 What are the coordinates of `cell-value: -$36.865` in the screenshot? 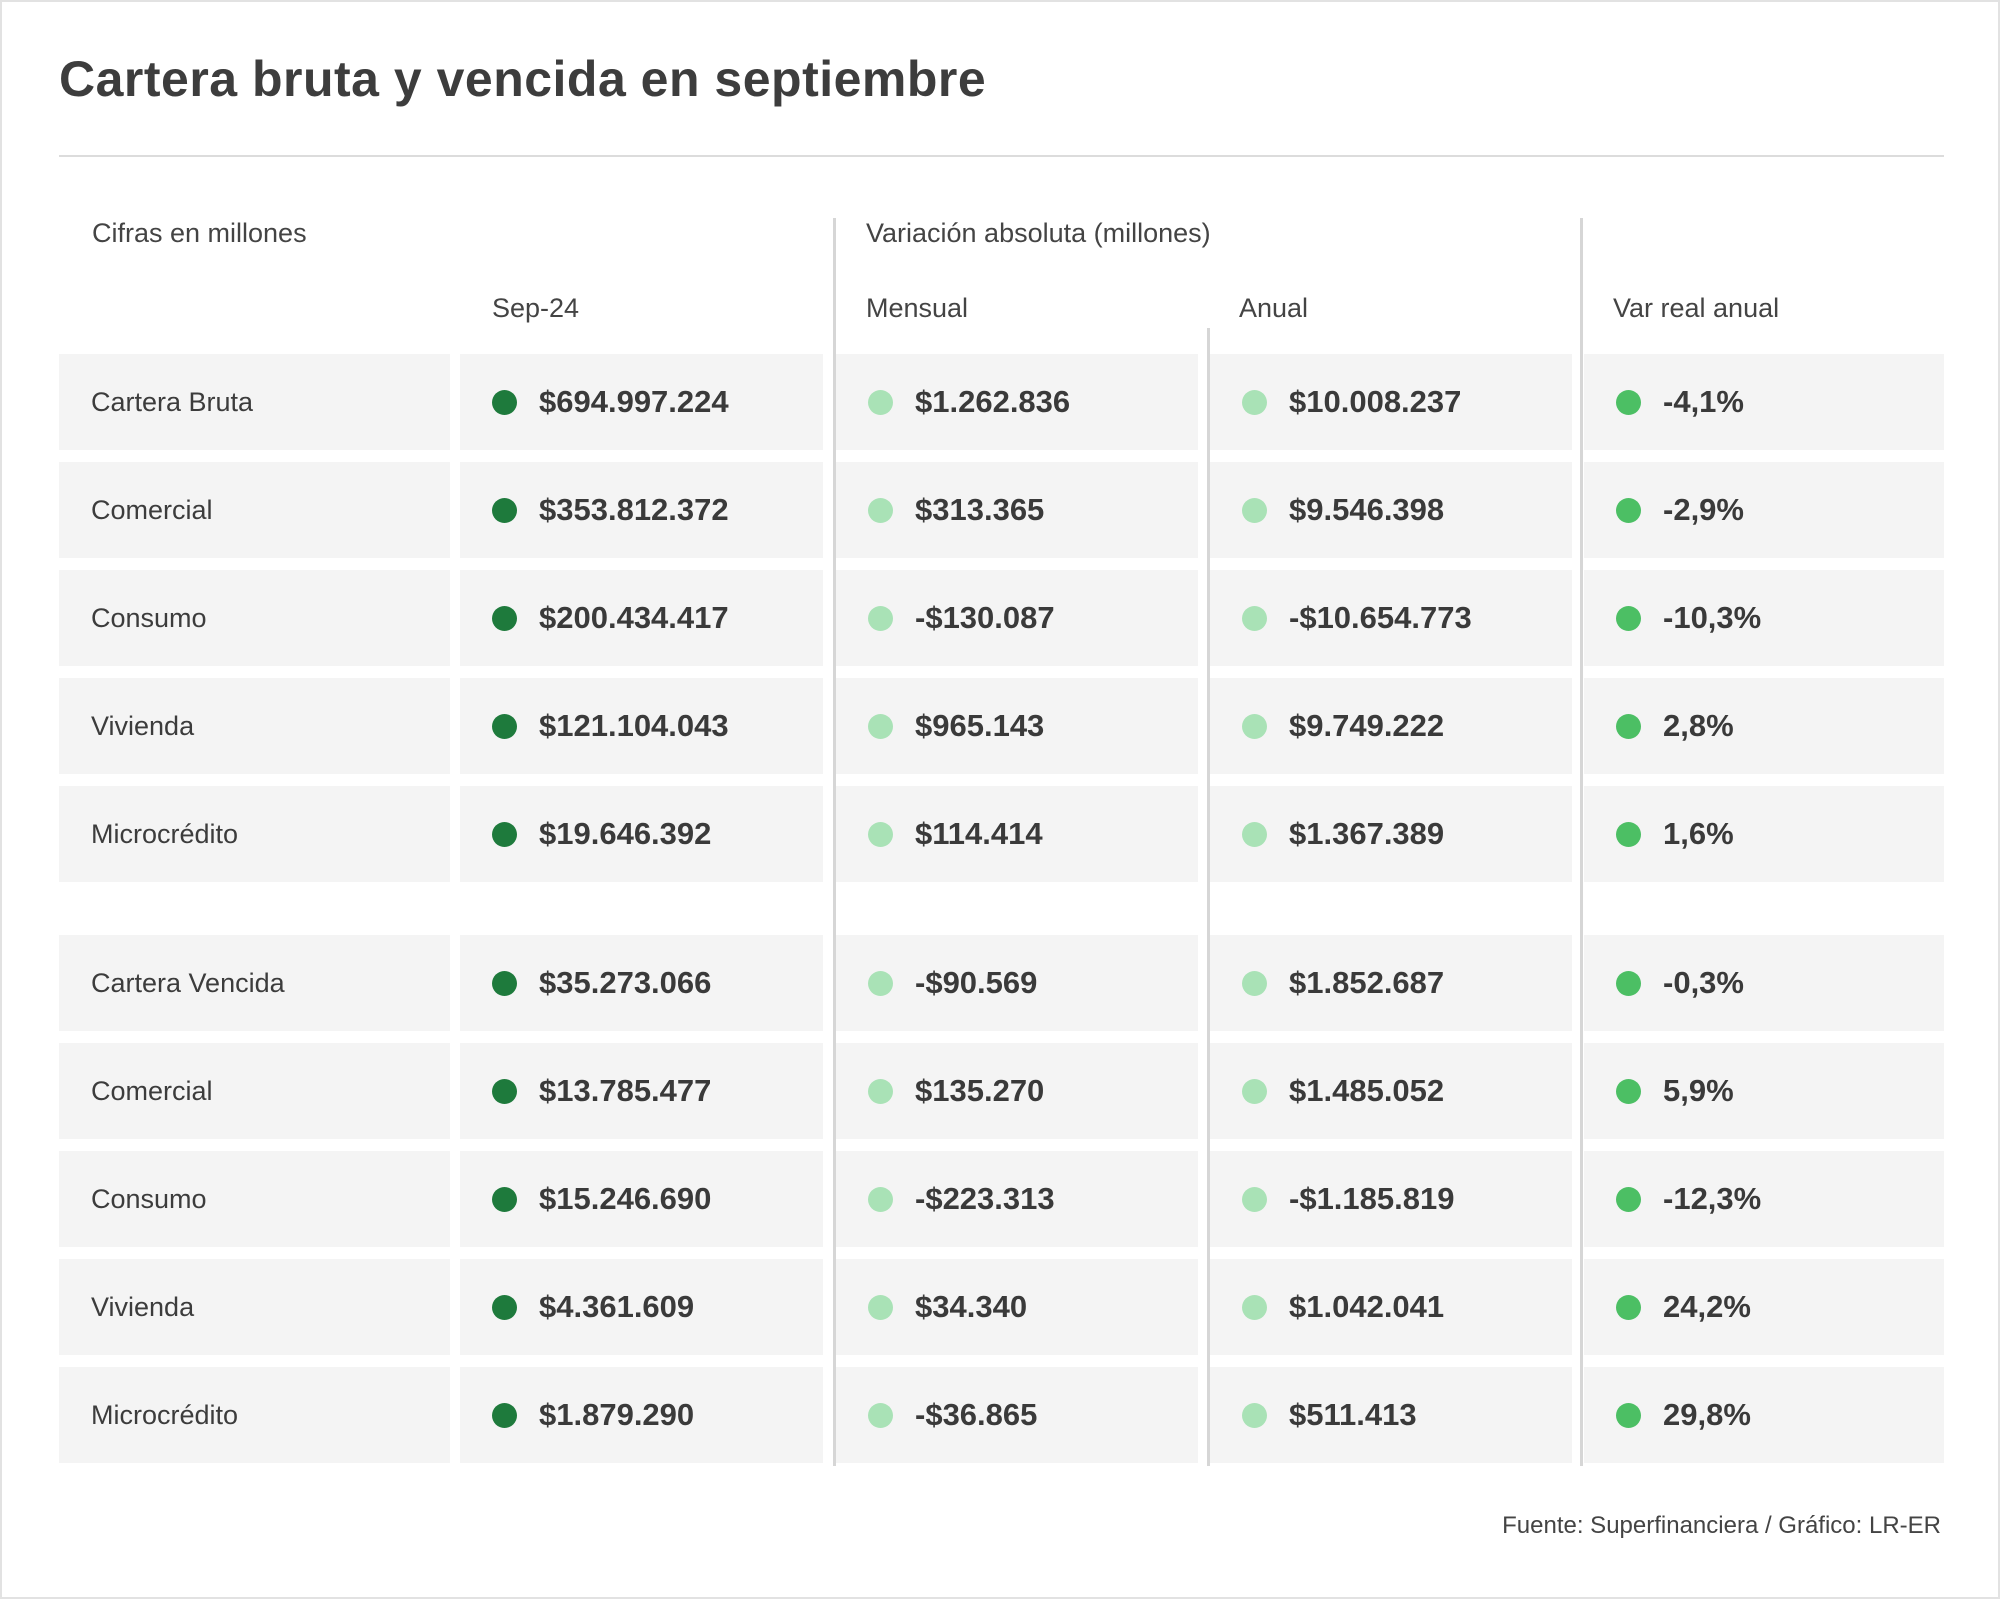 It's located at (976, 1414).